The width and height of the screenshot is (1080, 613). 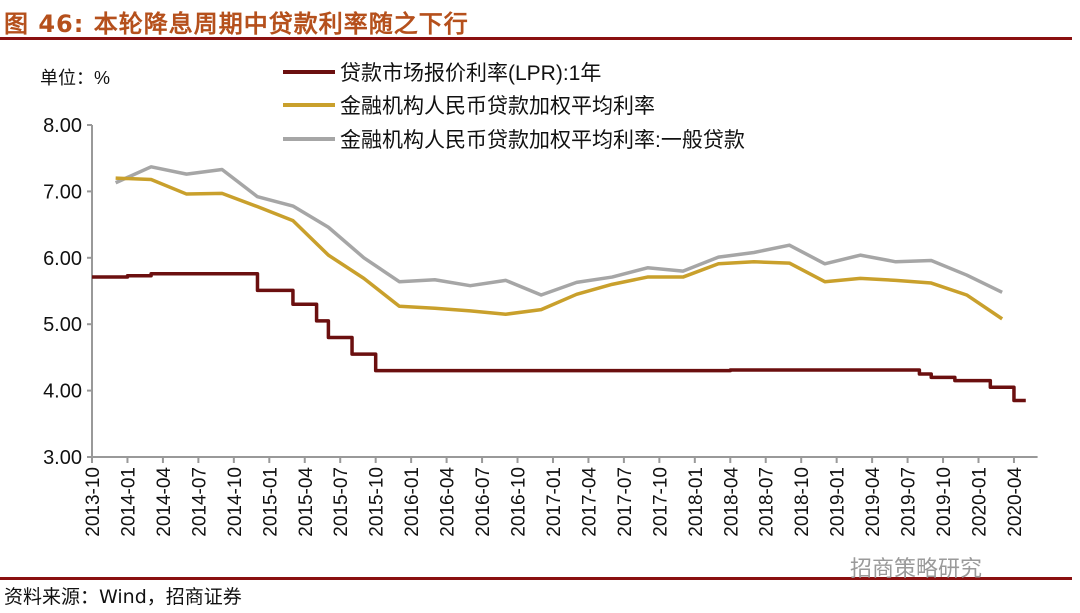 What do you see at coordinates (62, 392) in the screenshot?
I see `y-tick-label: 4.00` at bounding box center [62, 392].